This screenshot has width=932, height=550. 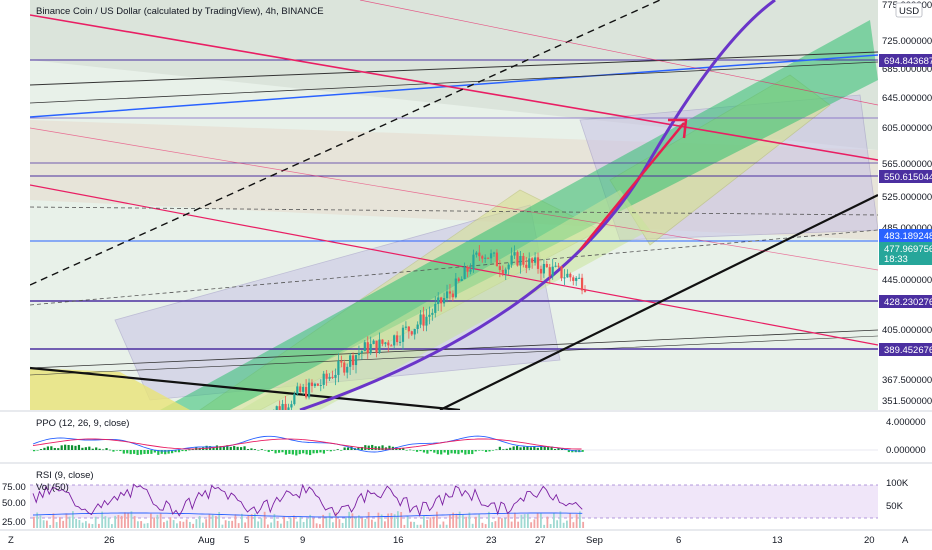 What do you see at coordinates (481, 437) in the screenshot?
I see `ppo-pane: PPO (12, 26, 9, close) 4.000000 0.000000` at bounding box center [481, 437].